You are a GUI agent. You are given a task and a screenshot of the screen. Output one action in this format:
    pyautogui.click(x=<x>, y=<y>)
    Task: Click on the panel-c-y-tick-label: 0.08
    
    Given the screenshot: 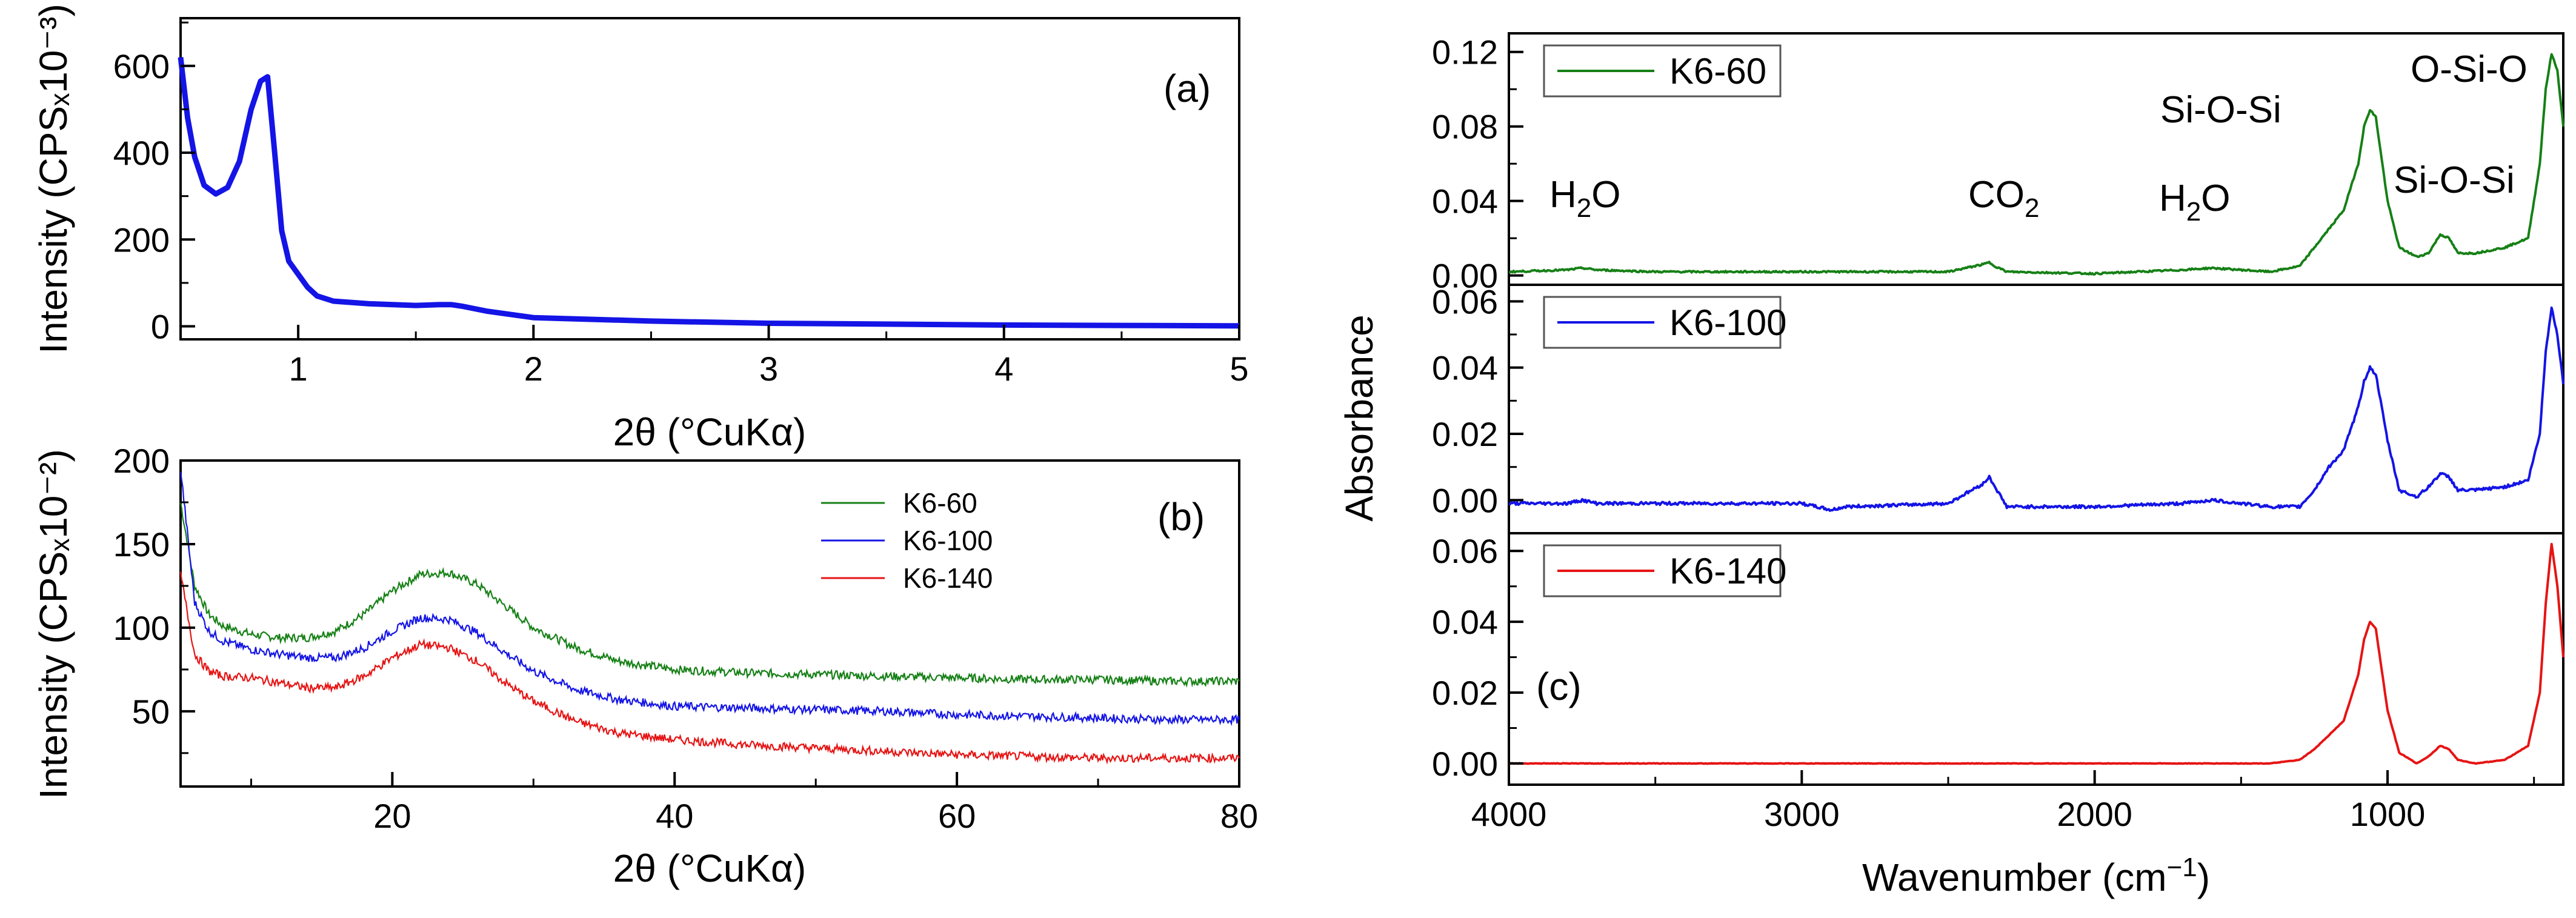 What is the action you would take?
    pyautogui.click(x=1465, y=127)
    